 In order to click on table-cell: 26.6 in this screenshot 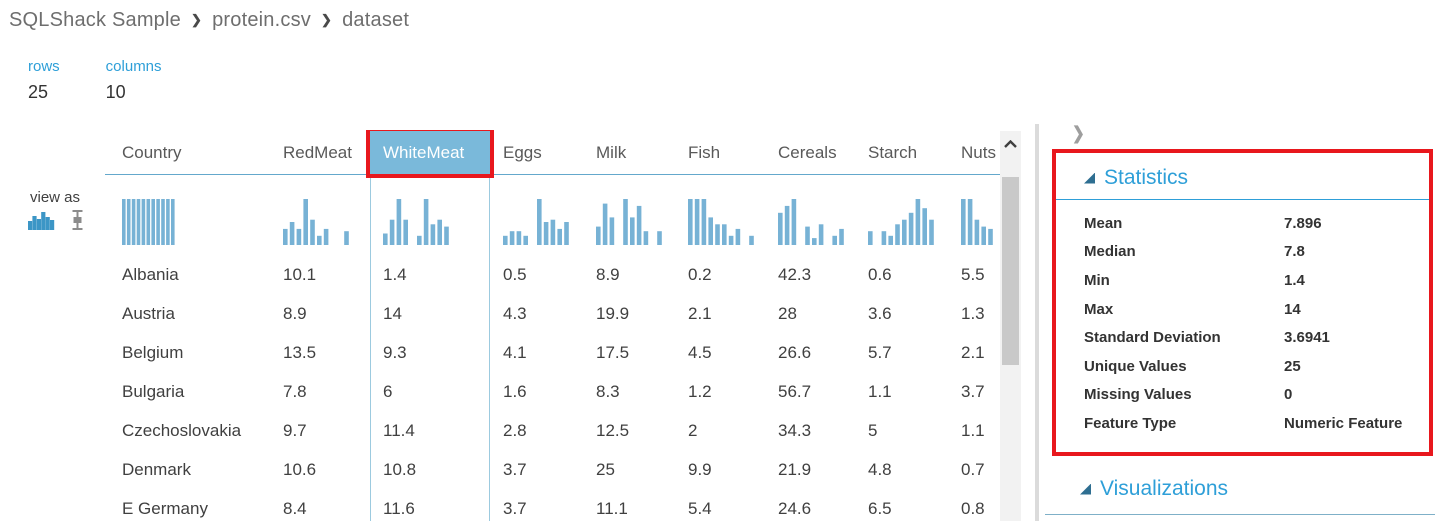, I will do `click(795, 352)`.